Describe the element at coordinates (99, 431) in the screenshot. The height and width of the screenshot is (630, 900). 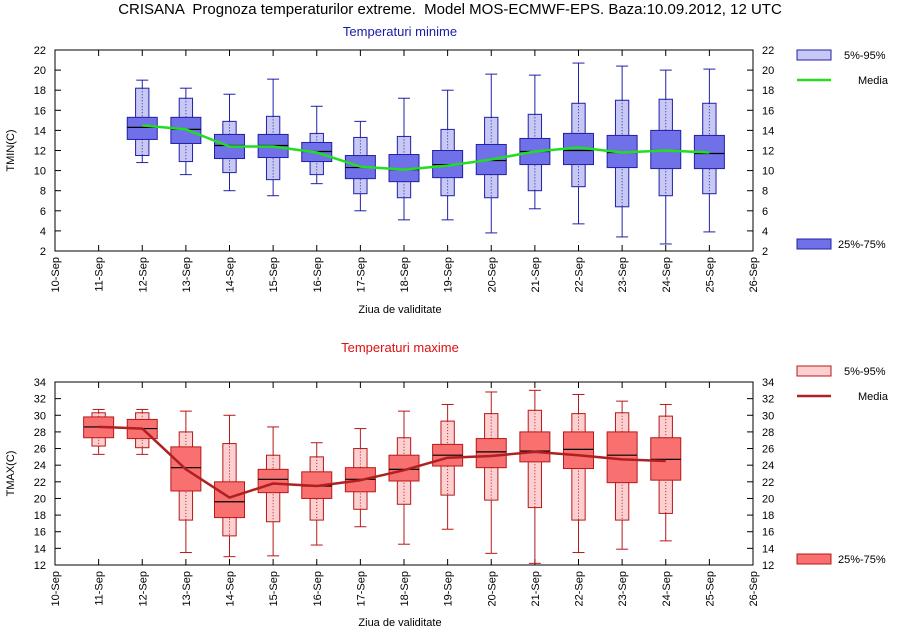
I see `box-11-Sep` at that location.